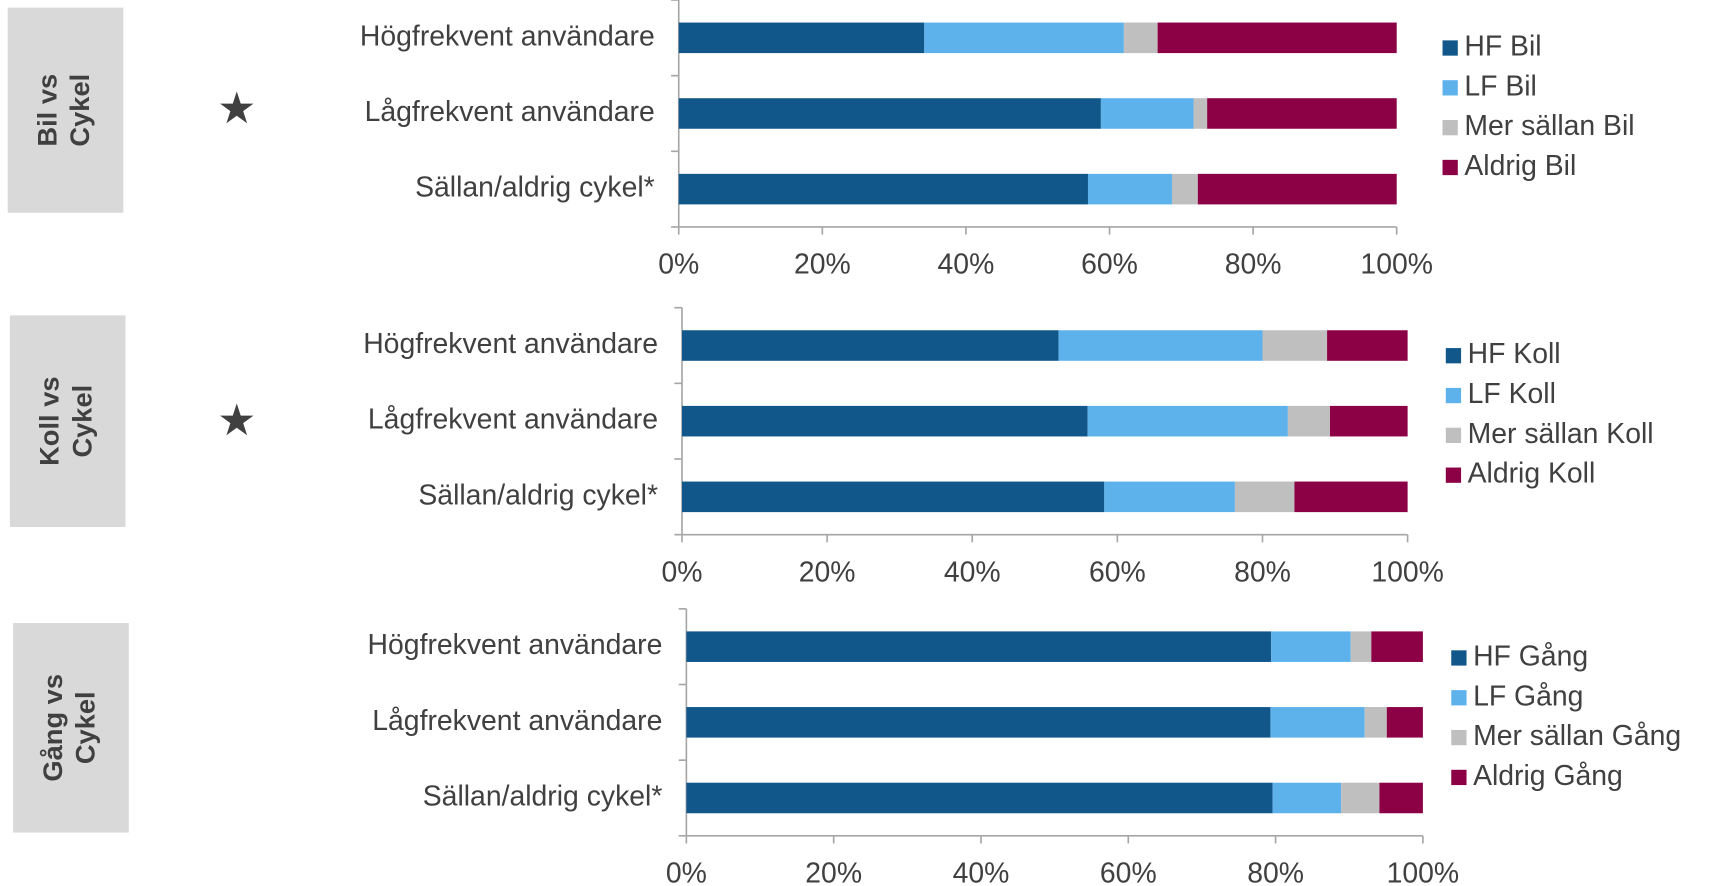 The height and width of the screenshot is (886, 1711). I want to click on panel-label: Bil vs, so click(46, 110).